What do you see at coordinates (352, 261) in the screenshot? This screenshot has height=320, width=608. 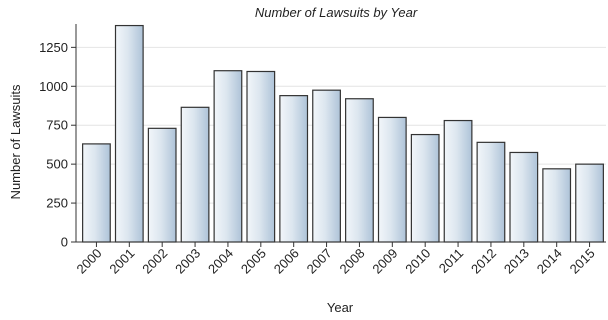 I see `x-tick-label: 2008` at bounding box center [352, 261].